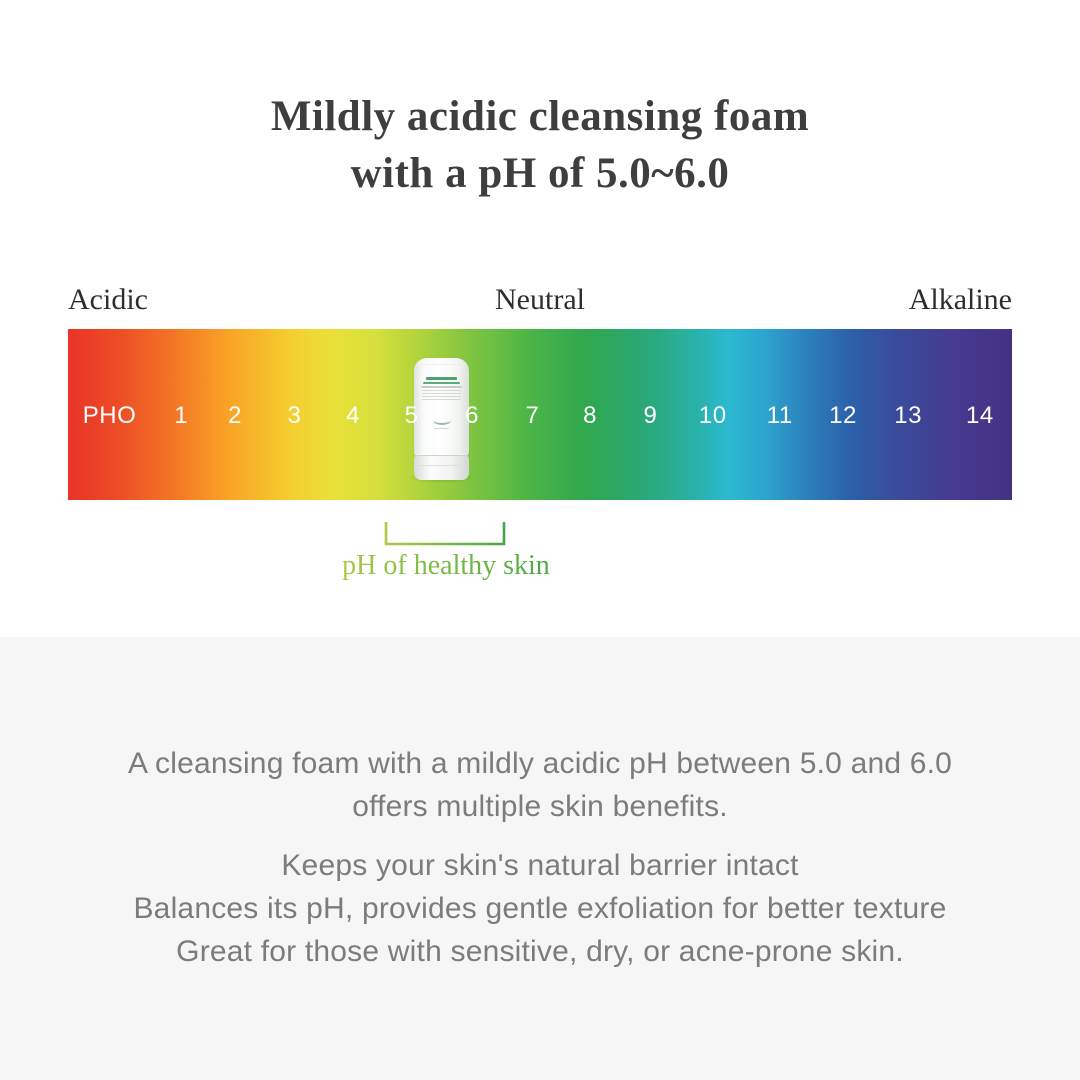 The width and height of the screenshot is (1080, 1080). What do you see at coordinates (353, 416) in the screenshot?
I see `ph-tick-label: 4` at bounding box center [353, 416].